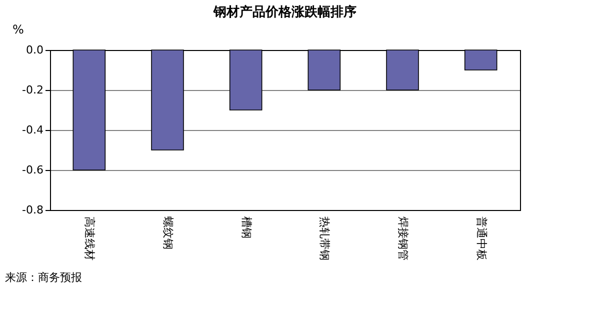  Describe the element at coordinates (33, 90) in the screenshot. I see `y-tick-label: -0.2` at that location.